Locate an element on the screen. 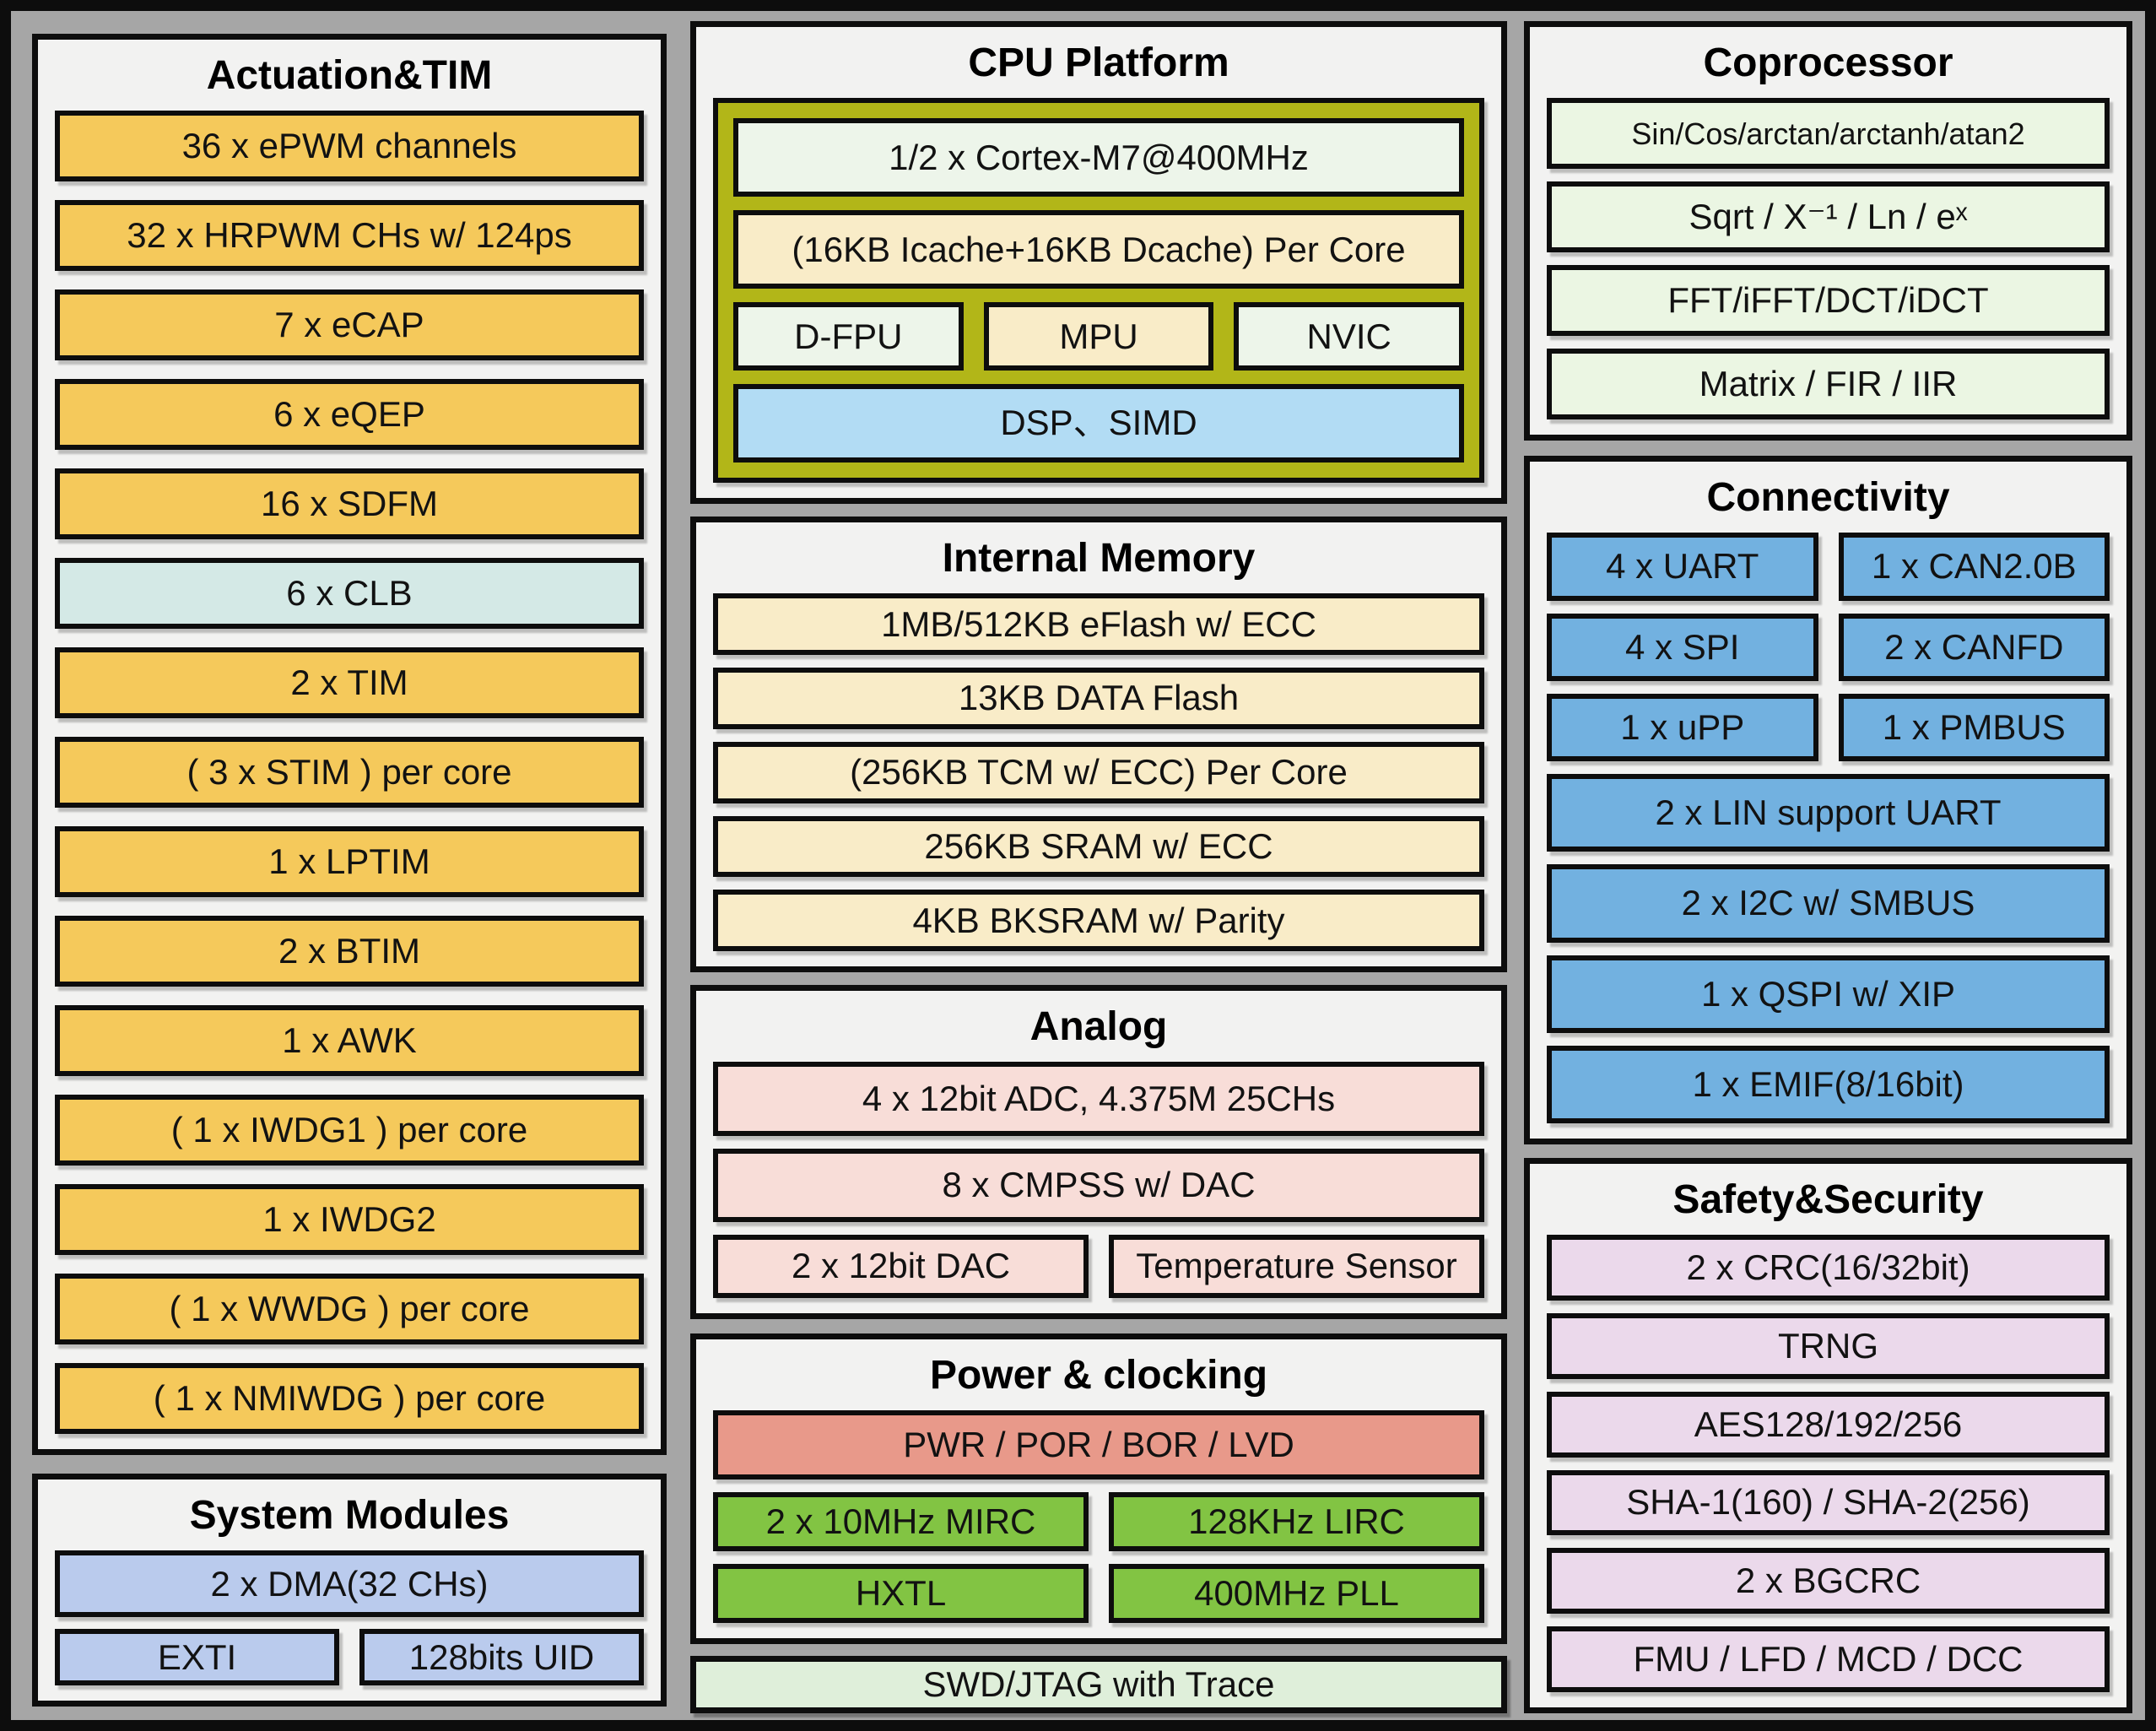 This screenshot has width=2156, height=1731. block-i2c-smbus: 2 x I2C w/ SMBUS is located at coordinates (1829, 903).